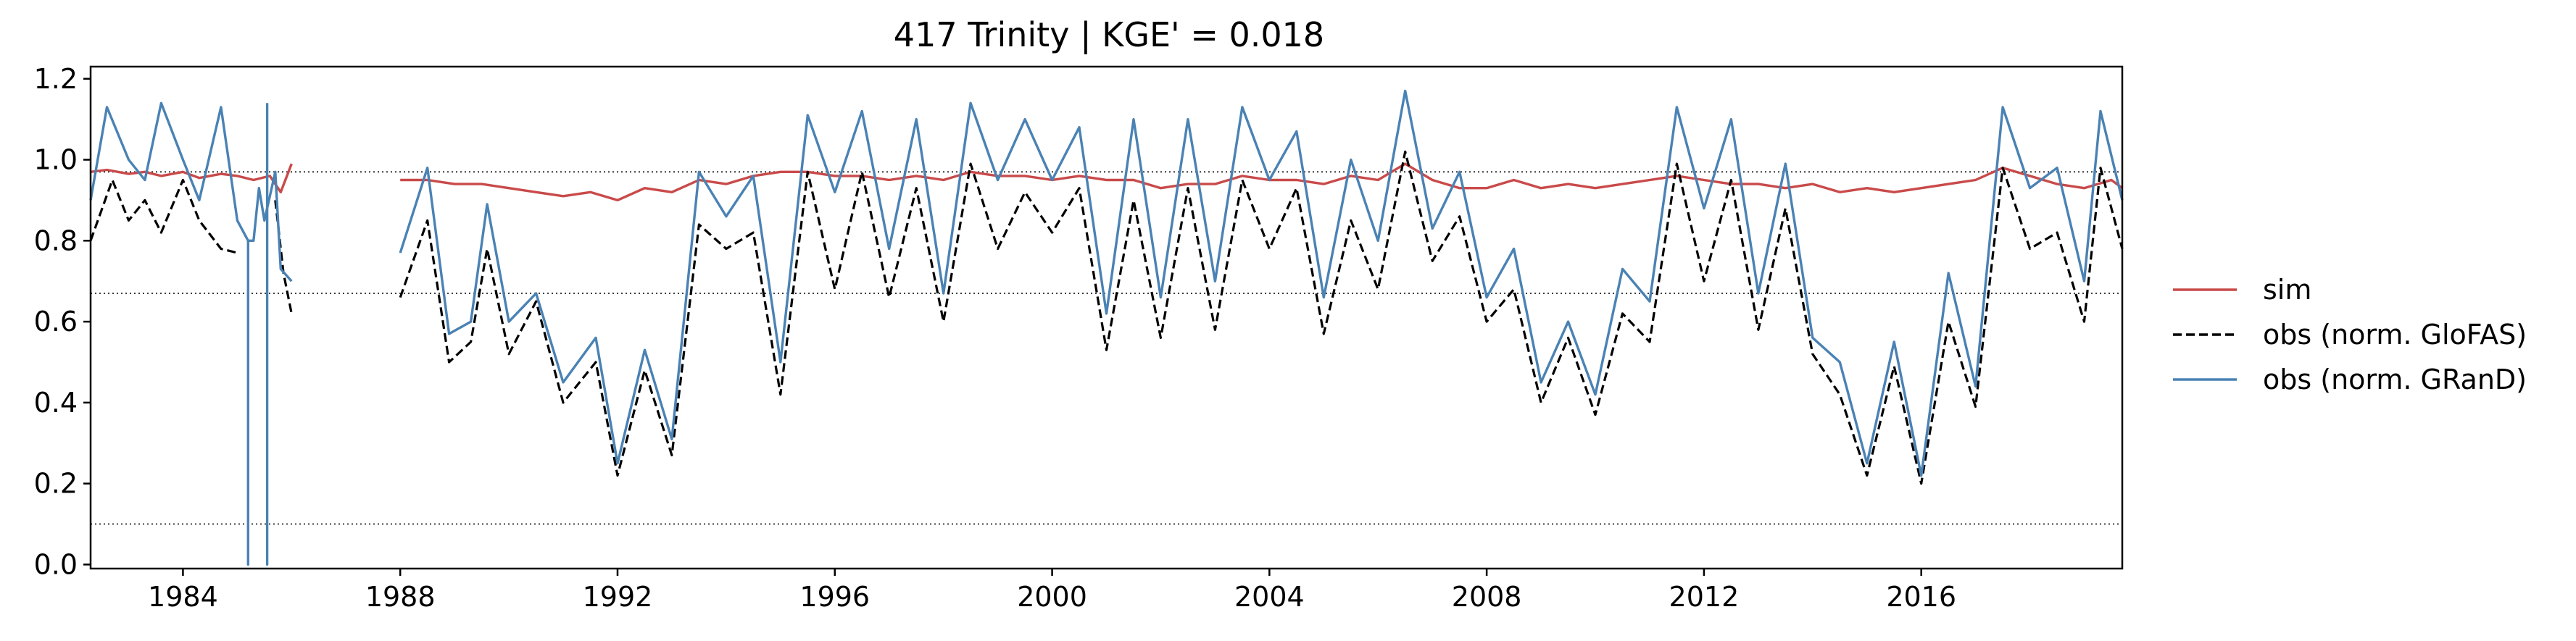 This screenshot has width=2576, height=641. What do you see at coordinates (56, 403) in the screenshot?
I see `y-tick-label-2: 0.4` at bounding box center [56, 403].